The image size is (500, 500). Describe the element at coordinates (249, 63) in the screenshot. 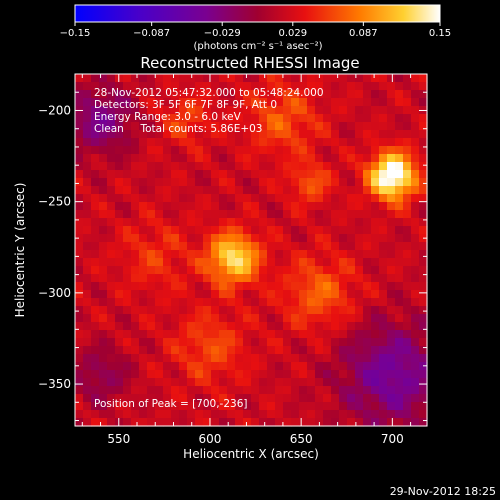

I see `chart-title: Reconstructed RHESSI Image` at that location.